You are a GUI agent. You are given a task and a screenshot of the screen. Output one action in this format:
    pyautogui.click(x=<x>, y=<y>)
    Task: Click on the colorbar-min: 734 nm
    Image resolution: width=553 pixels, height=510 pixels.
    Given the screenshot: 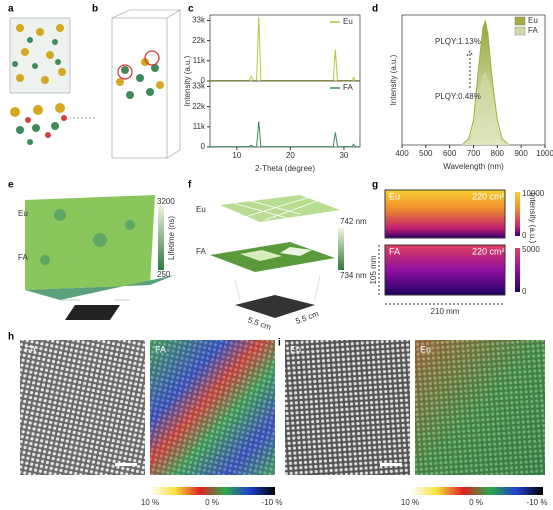 What is the action you would take?
    pyautogui.click(x=353, y=275)
    